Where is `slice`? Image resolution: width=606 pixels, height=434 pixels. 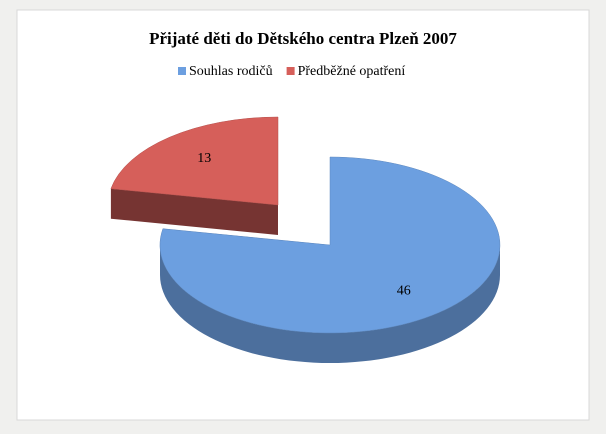 slice is located at coordinates (194, 161).